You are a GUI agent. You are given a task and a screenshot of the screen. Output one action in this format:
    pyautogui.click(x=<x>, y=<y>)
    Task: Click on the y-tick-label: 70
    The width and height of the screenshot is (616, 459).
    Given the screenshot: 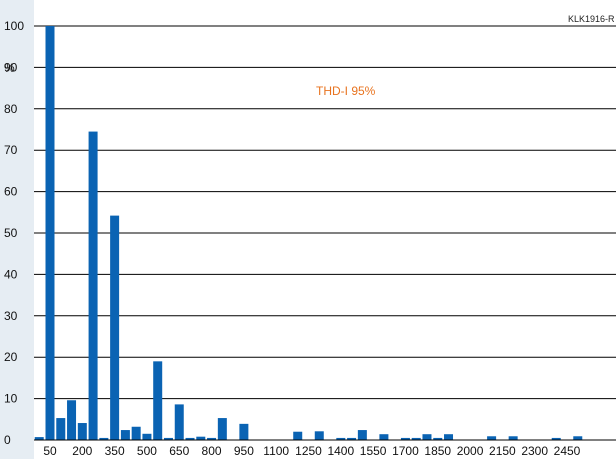 What is the action you would take?
    pyautogui.click(x=11, y=150)
    